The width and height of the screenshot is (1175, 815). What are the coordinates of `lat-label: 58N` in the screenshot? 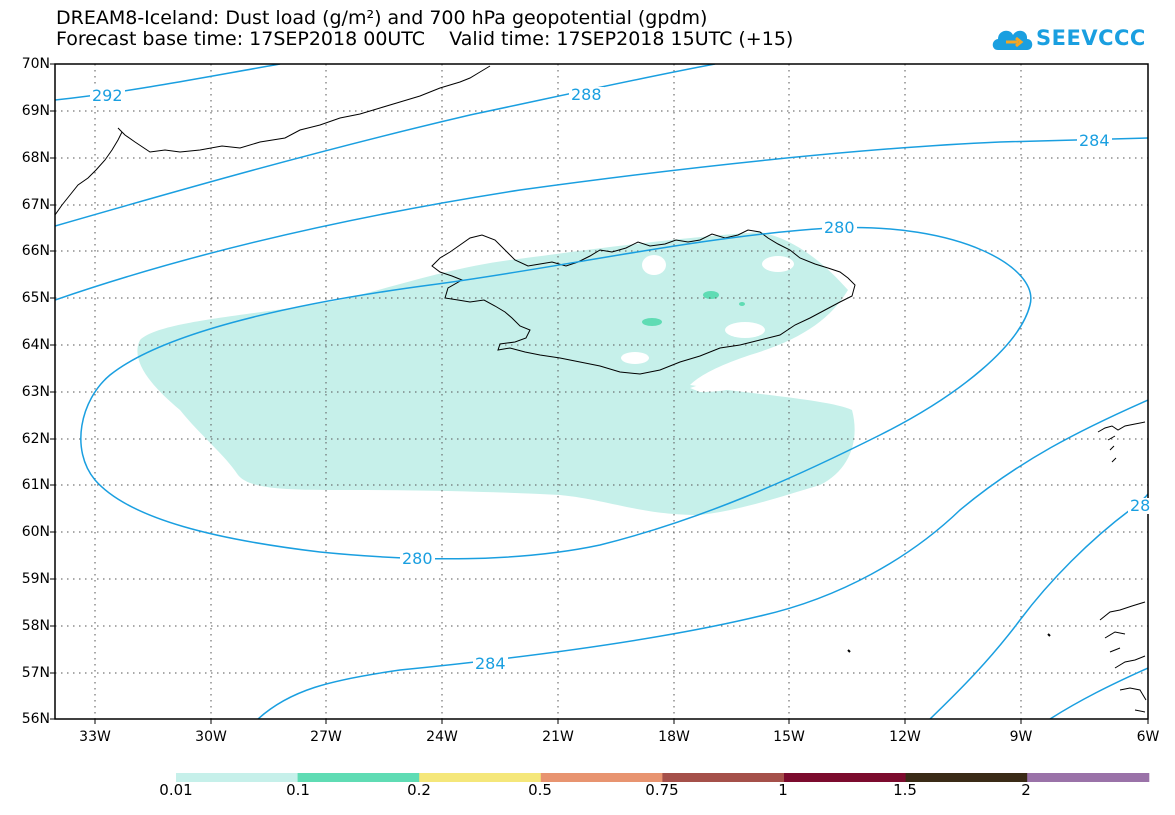 It's located at (35, 626).